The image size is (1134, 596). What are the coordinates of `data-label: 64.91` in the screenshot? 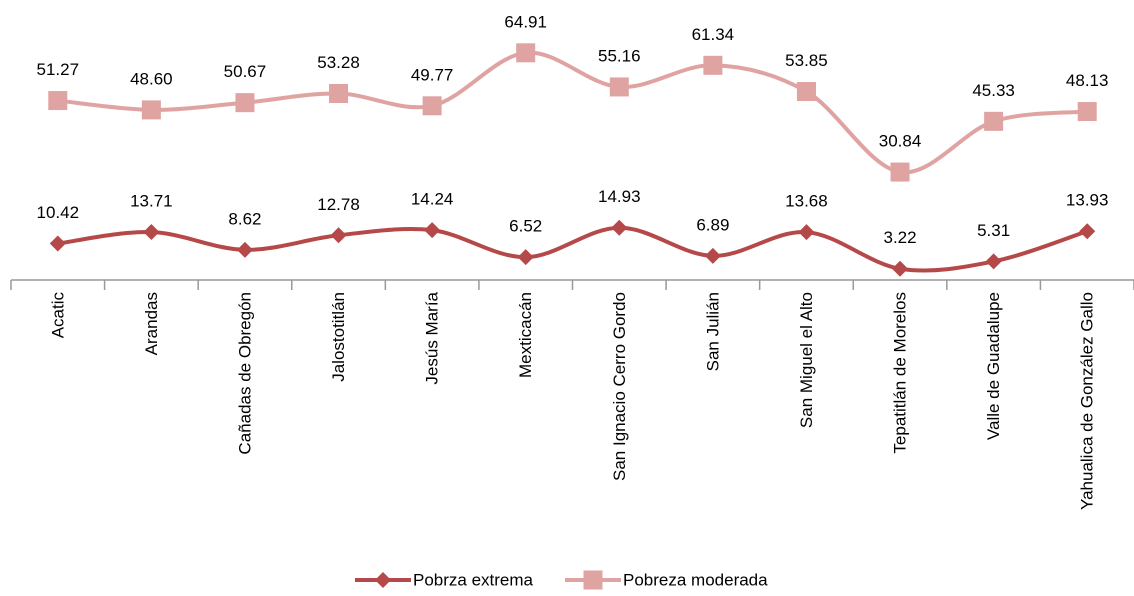 It's located at (525, 21).